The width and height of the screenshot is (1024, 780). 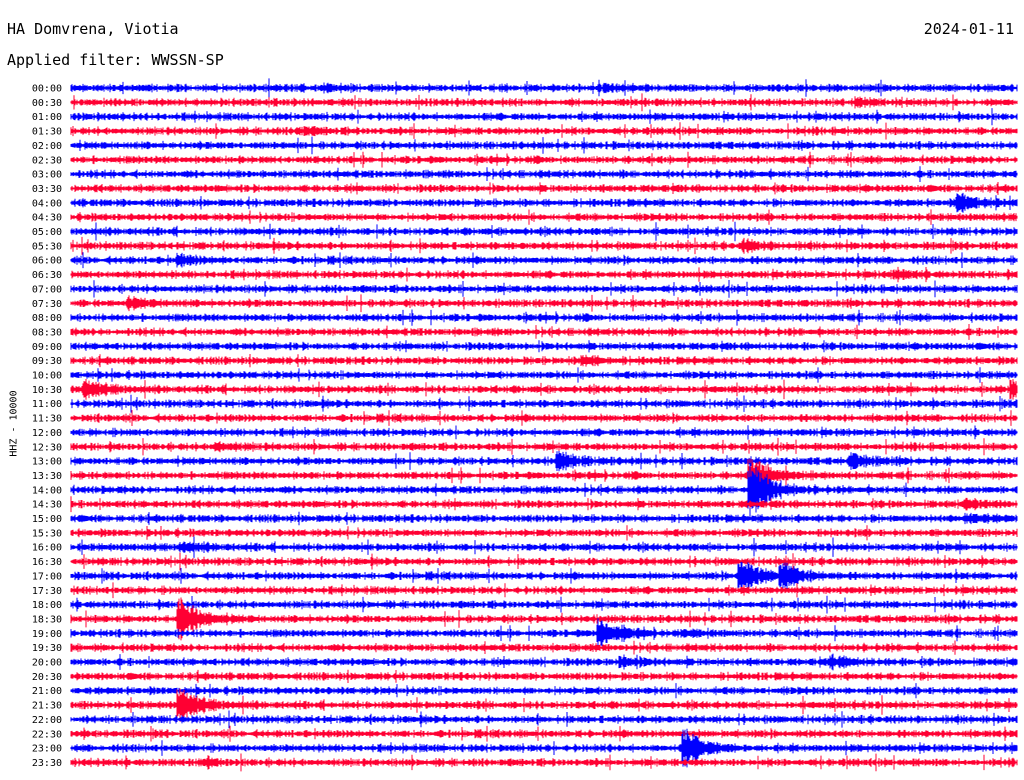 I want to click on row-time-label: 13:30, so click(x=47, y=476).